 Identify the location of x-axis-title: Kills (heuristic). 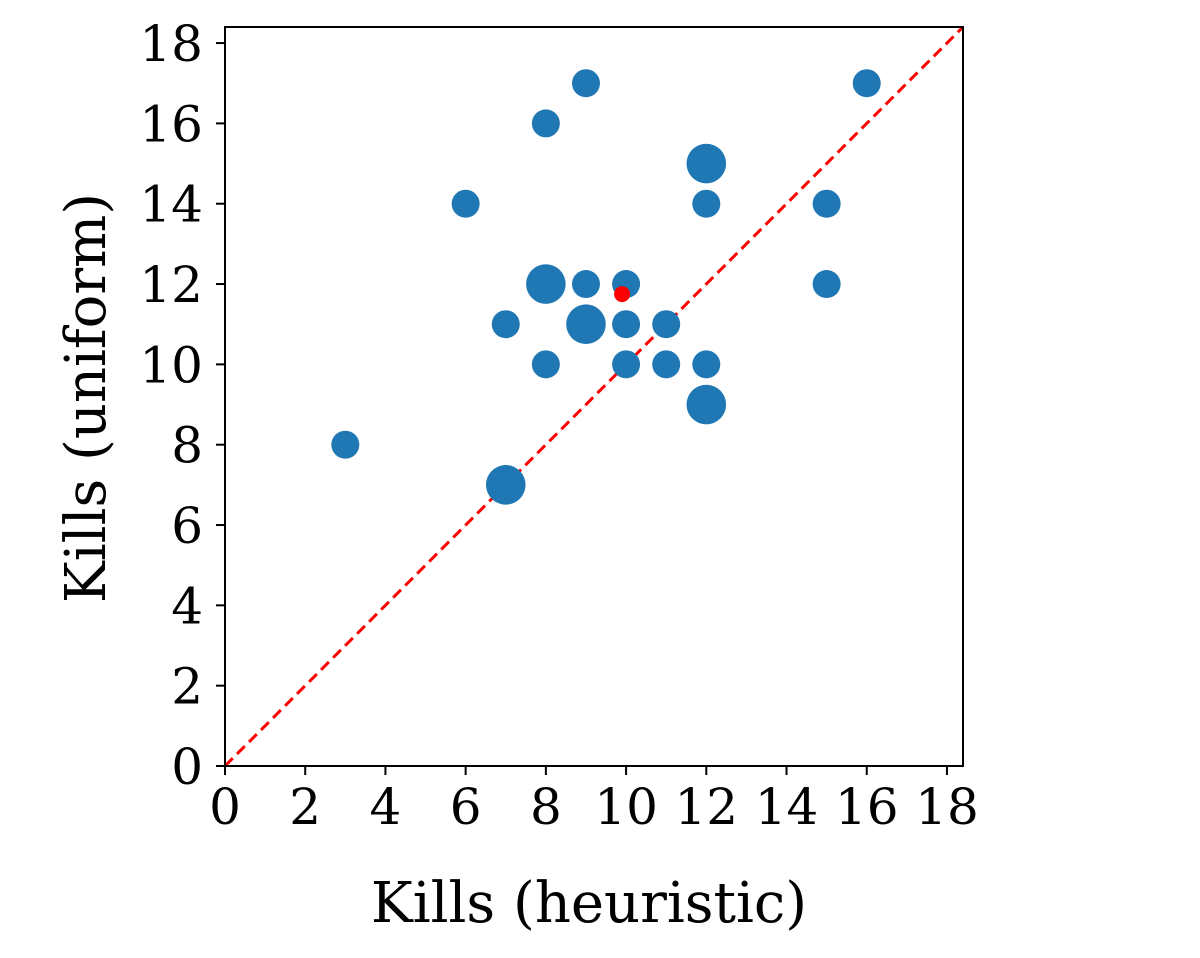
(589, 903).